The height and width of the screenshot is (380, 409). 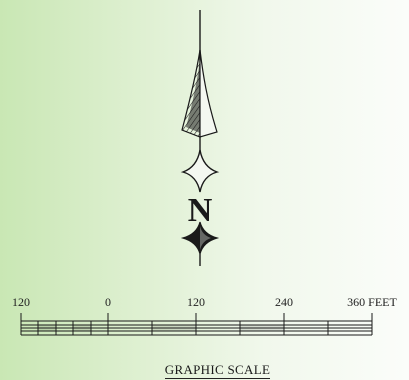 I want to click on scale-label-120: 120, so click(x=196, y=302).